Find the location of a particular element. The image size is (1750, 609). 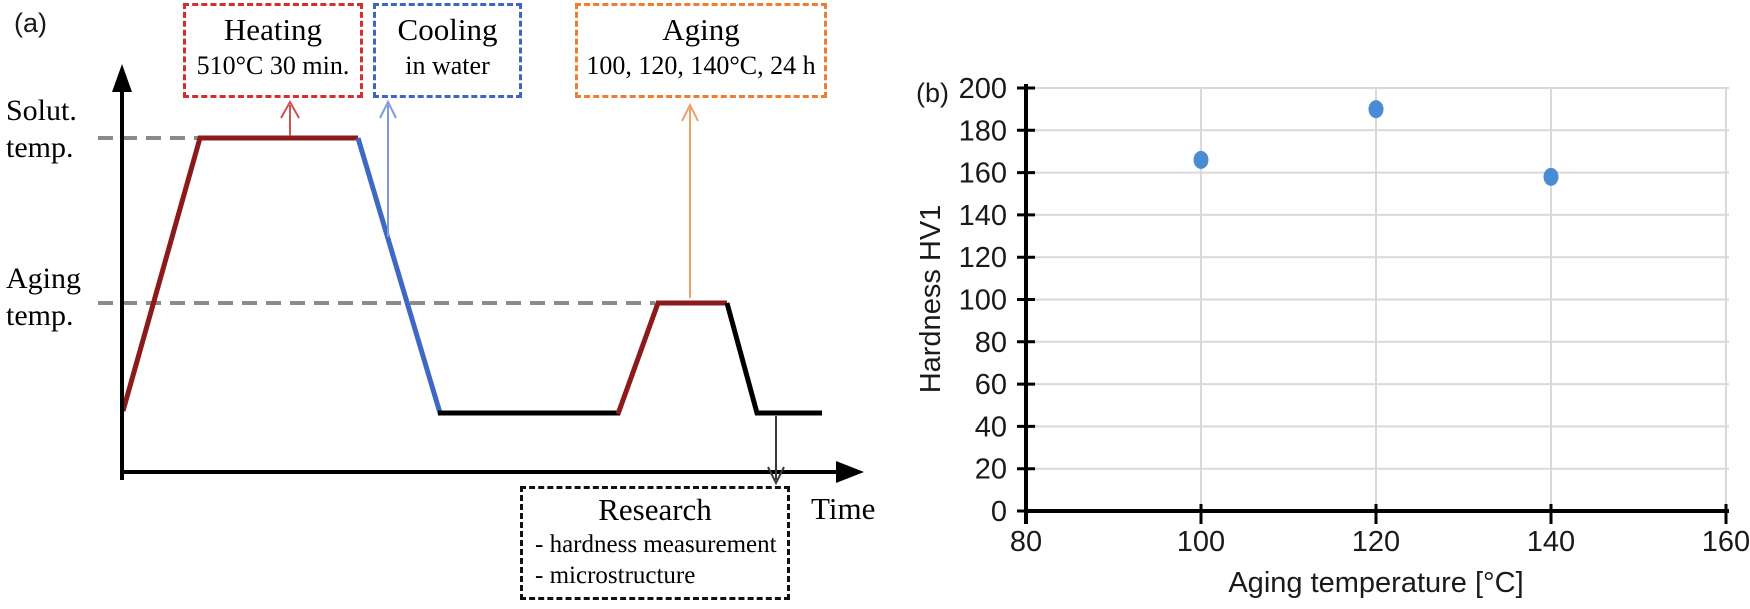

aging-title: Aging is located at coordinates (701, 29).